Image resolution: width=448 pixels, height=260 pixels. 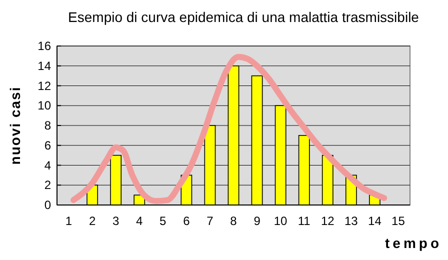 What do you see at coordinates (244, 17) in the screenshot?
I see `chart-title: Esempio di curva epidemica di una malattia trasmissibile` at bounding box center [244, 17].